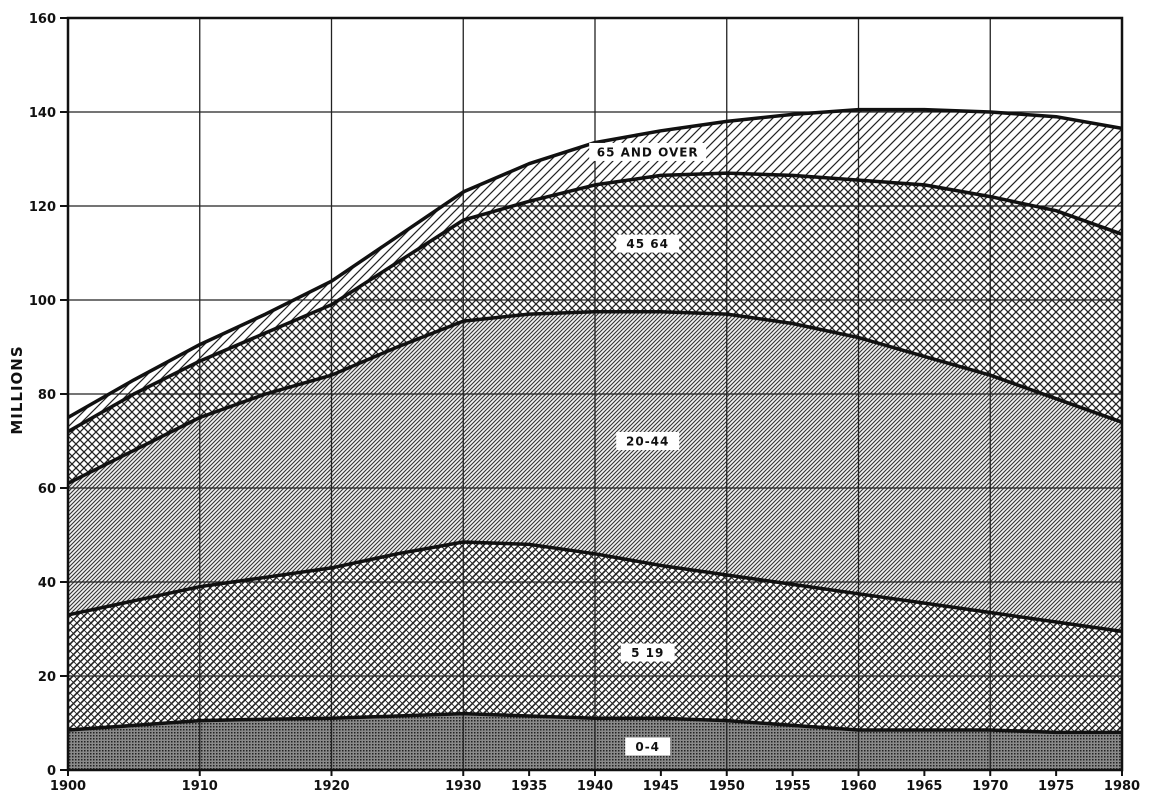 This screenshot has height=795, width=1152. I want to click on band-label-text: 5 19, so click(647, 653).